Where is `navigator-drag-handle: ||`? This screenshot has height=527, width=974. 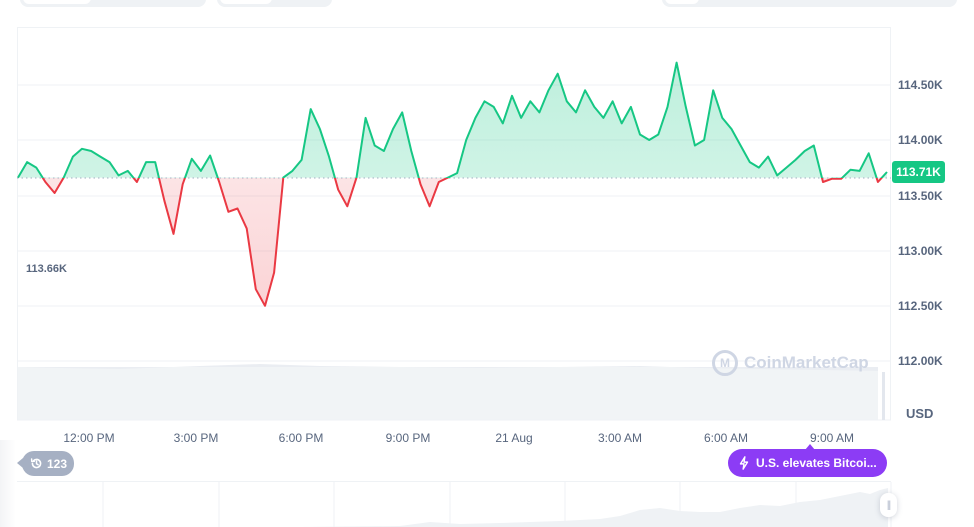
navigator-drag-handle: || is located at coordinates (888, 505).